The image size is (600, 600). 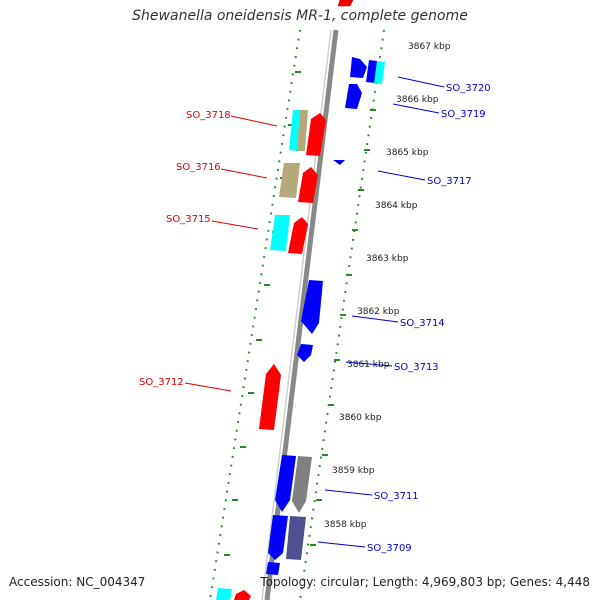 What do you see at coordinates (345, 3) in the screenshot?
I see `gene-top-partial` at bounding box center [345, 3].